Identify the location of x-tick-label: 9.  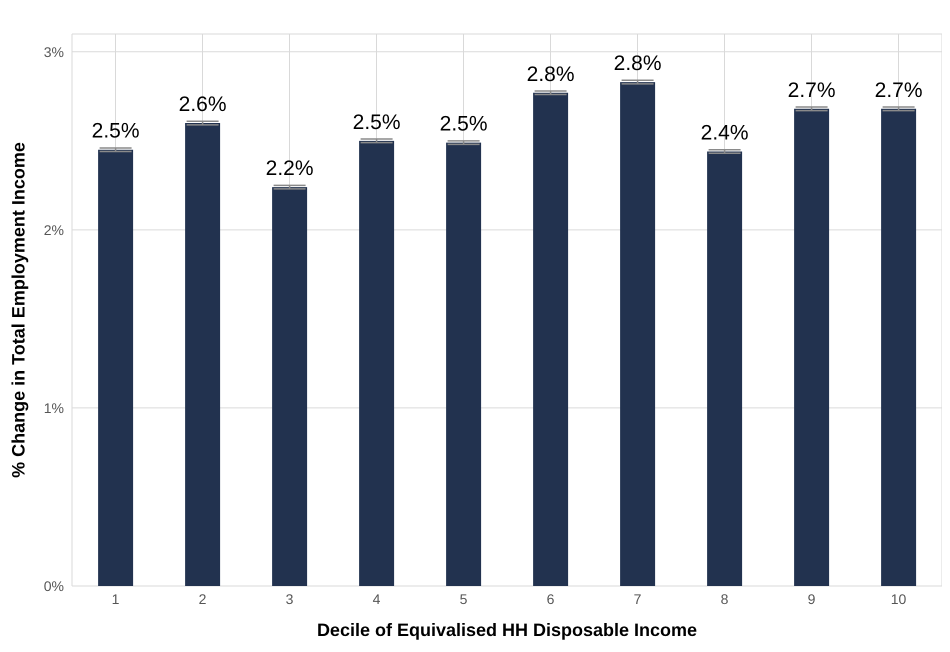
(812, 598).